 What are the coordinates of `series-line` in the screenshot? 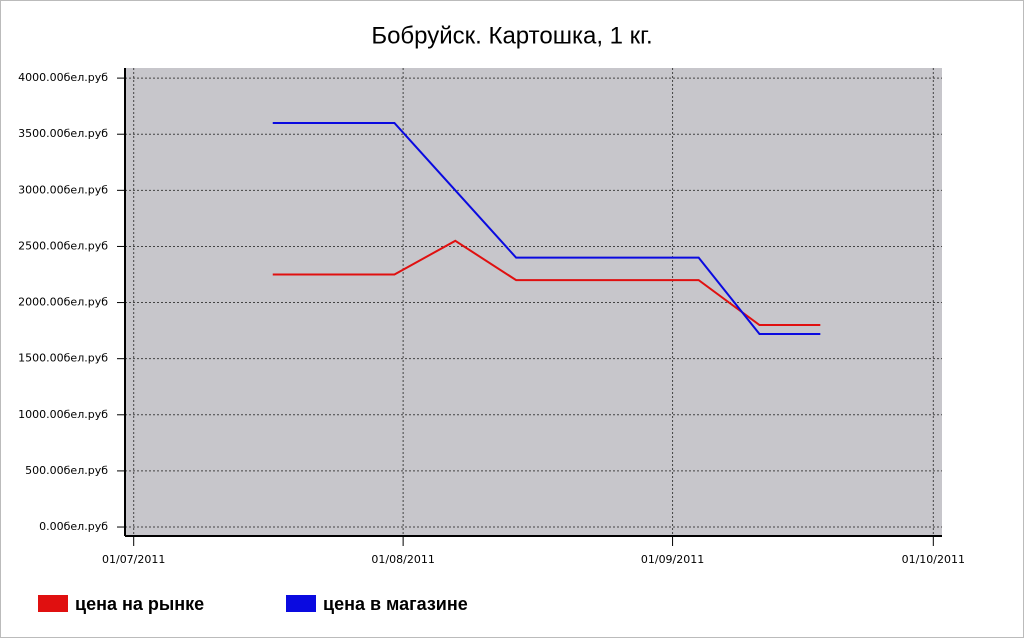 It's located at (546, 283).